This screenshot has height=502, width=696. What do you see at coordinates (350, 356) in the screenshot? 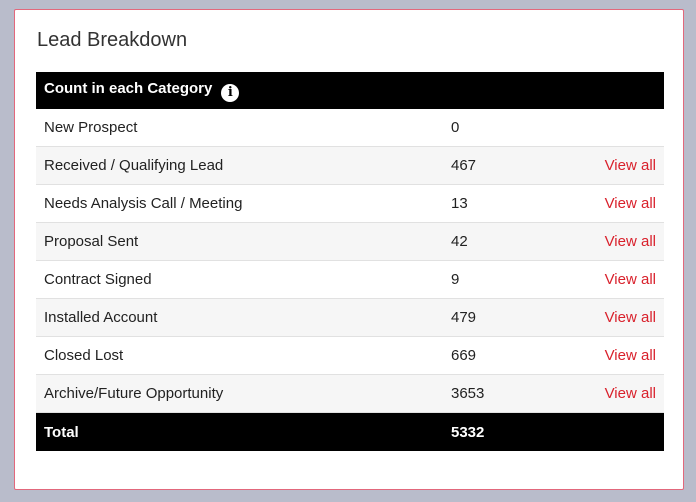
I see `table-row: Closed Lost 669 View all` at bounding box center [350, 356].